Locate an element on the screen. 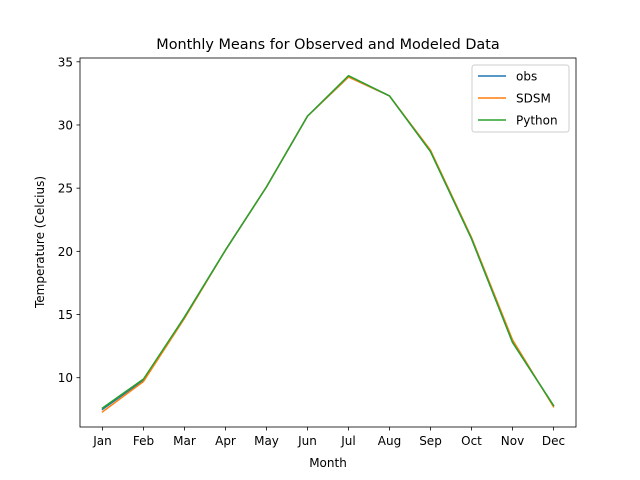 This screenshot has height=480, width=640. x-tick-label: Jul is located at coordinates (347, 441).